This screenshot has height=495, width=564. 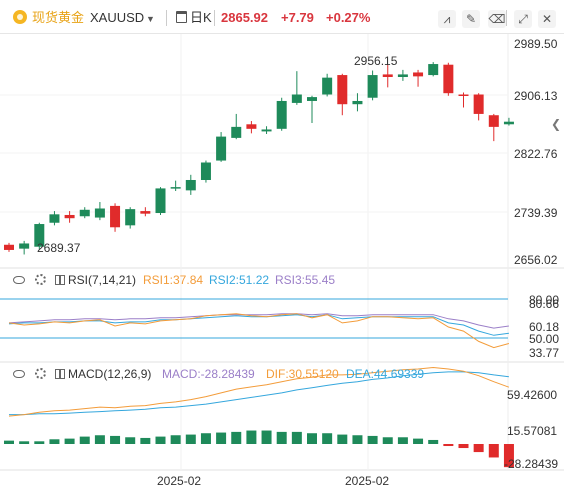 I want to click on dif-series-line, so click(x=259, y=391).